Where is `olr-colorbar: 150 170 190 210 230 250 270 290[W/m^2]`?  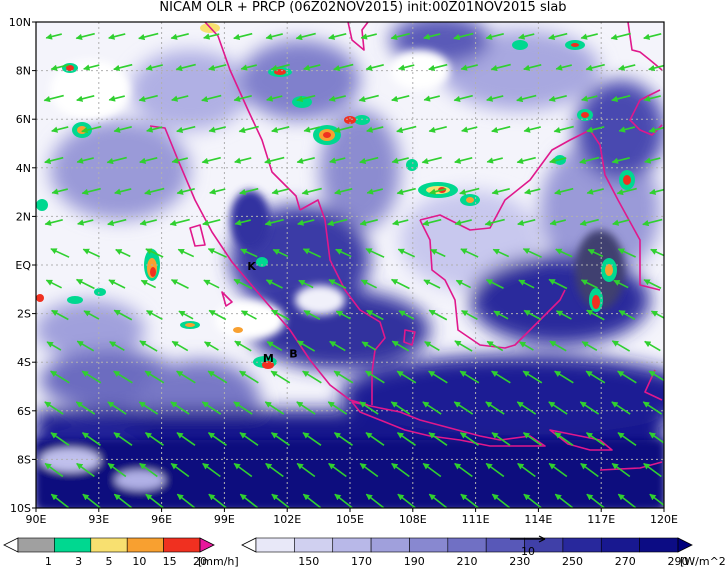
olr-colorbar: 150 170 190 210 230 250 270 290[W/m^2] is located at coordinates (483, 552).